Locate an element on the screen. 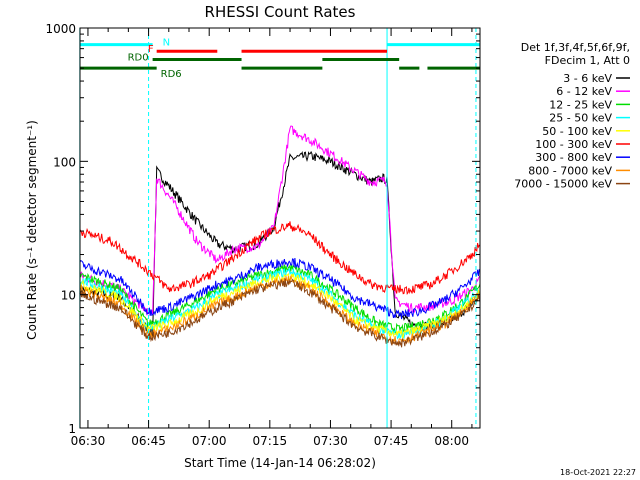 The width and height of the screenshot is (640, 480). legend-entry-6: 300 - 800 keV is located at coordinates (573, 157).